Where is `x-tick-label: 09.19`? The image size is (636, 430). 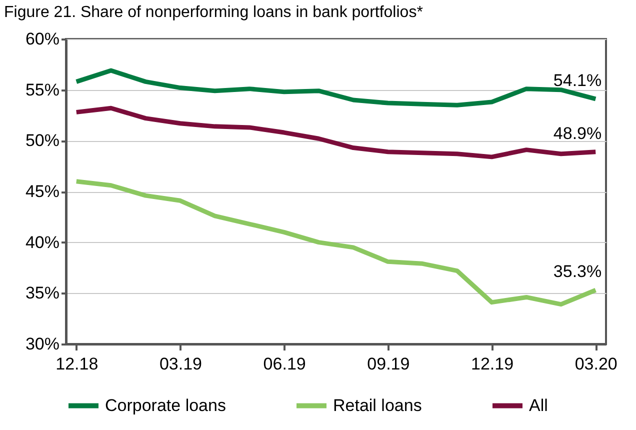
x-tick-label: 09.19 is located at coordinates (388, 364).